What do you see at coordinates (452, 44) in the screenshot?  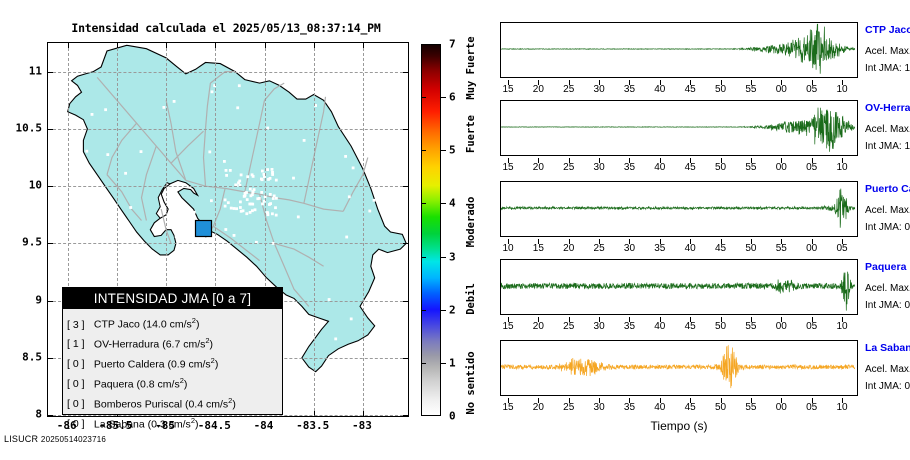 I see `colorbar-tick-label: 7` at bounding box center [452, 44].